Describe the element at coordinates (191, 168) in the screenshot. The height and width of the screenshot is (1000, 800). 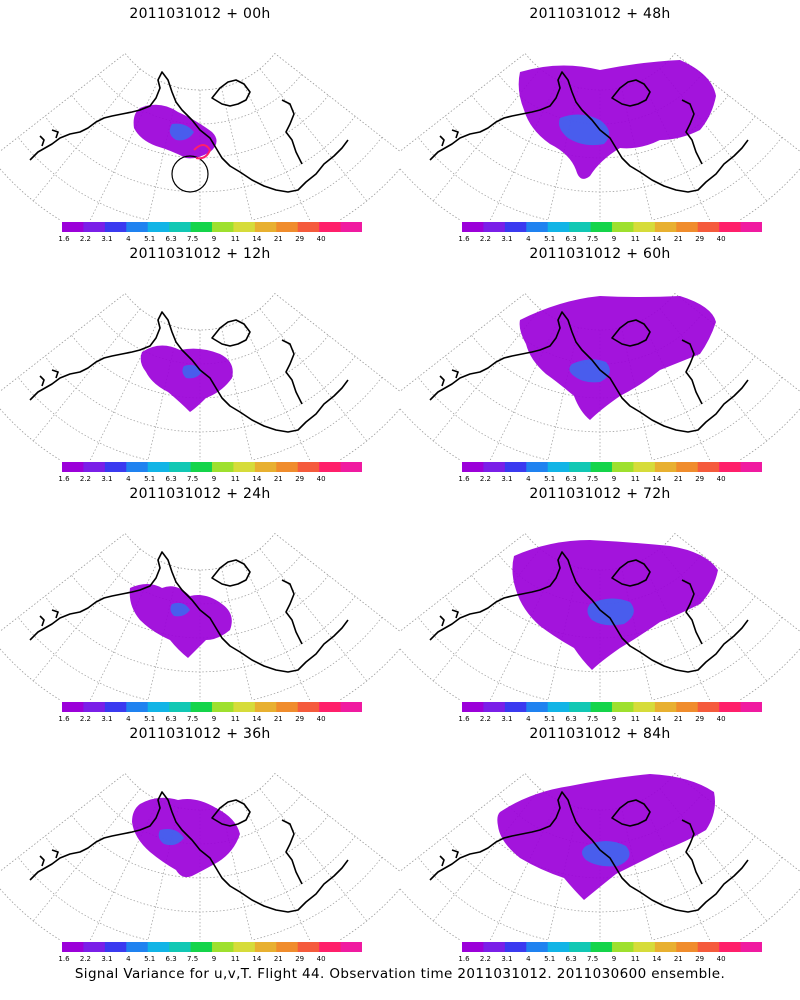
I see `observation-location-marker` at that location.